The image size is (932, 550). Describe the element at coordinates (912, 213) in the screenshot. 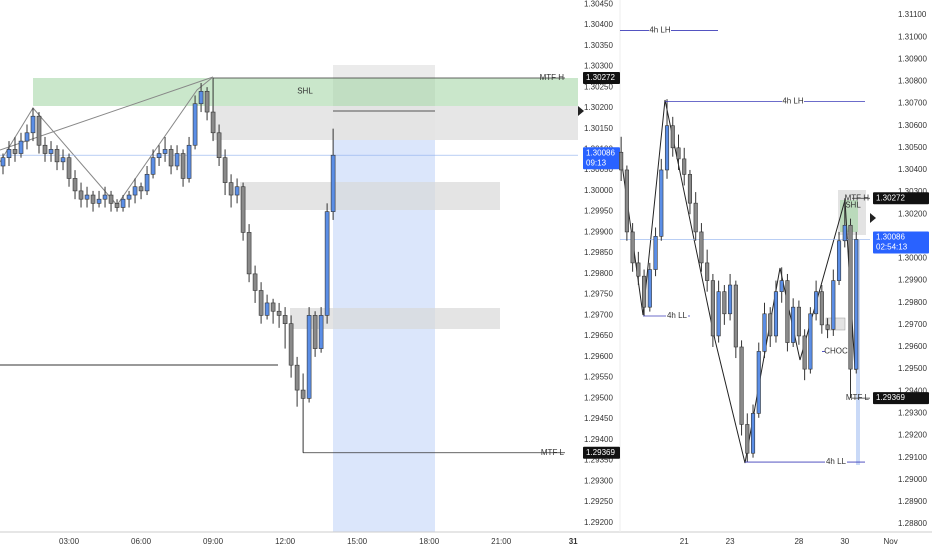

I see `y-tick-label: 1.30200` at that location.